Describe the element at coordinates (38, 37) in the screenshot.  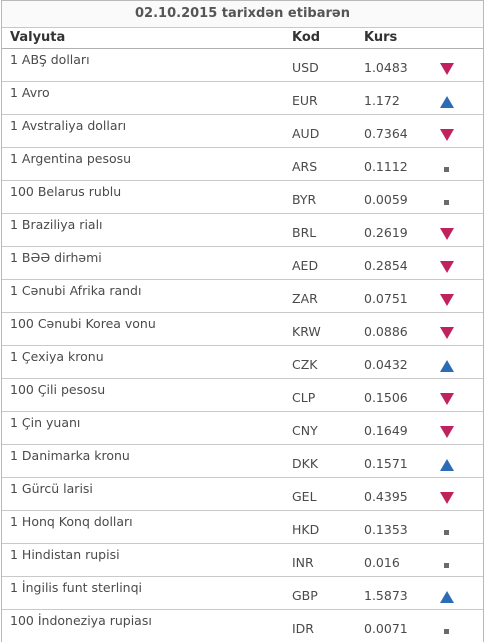
I see `header-currency: Valyuta` at that location.